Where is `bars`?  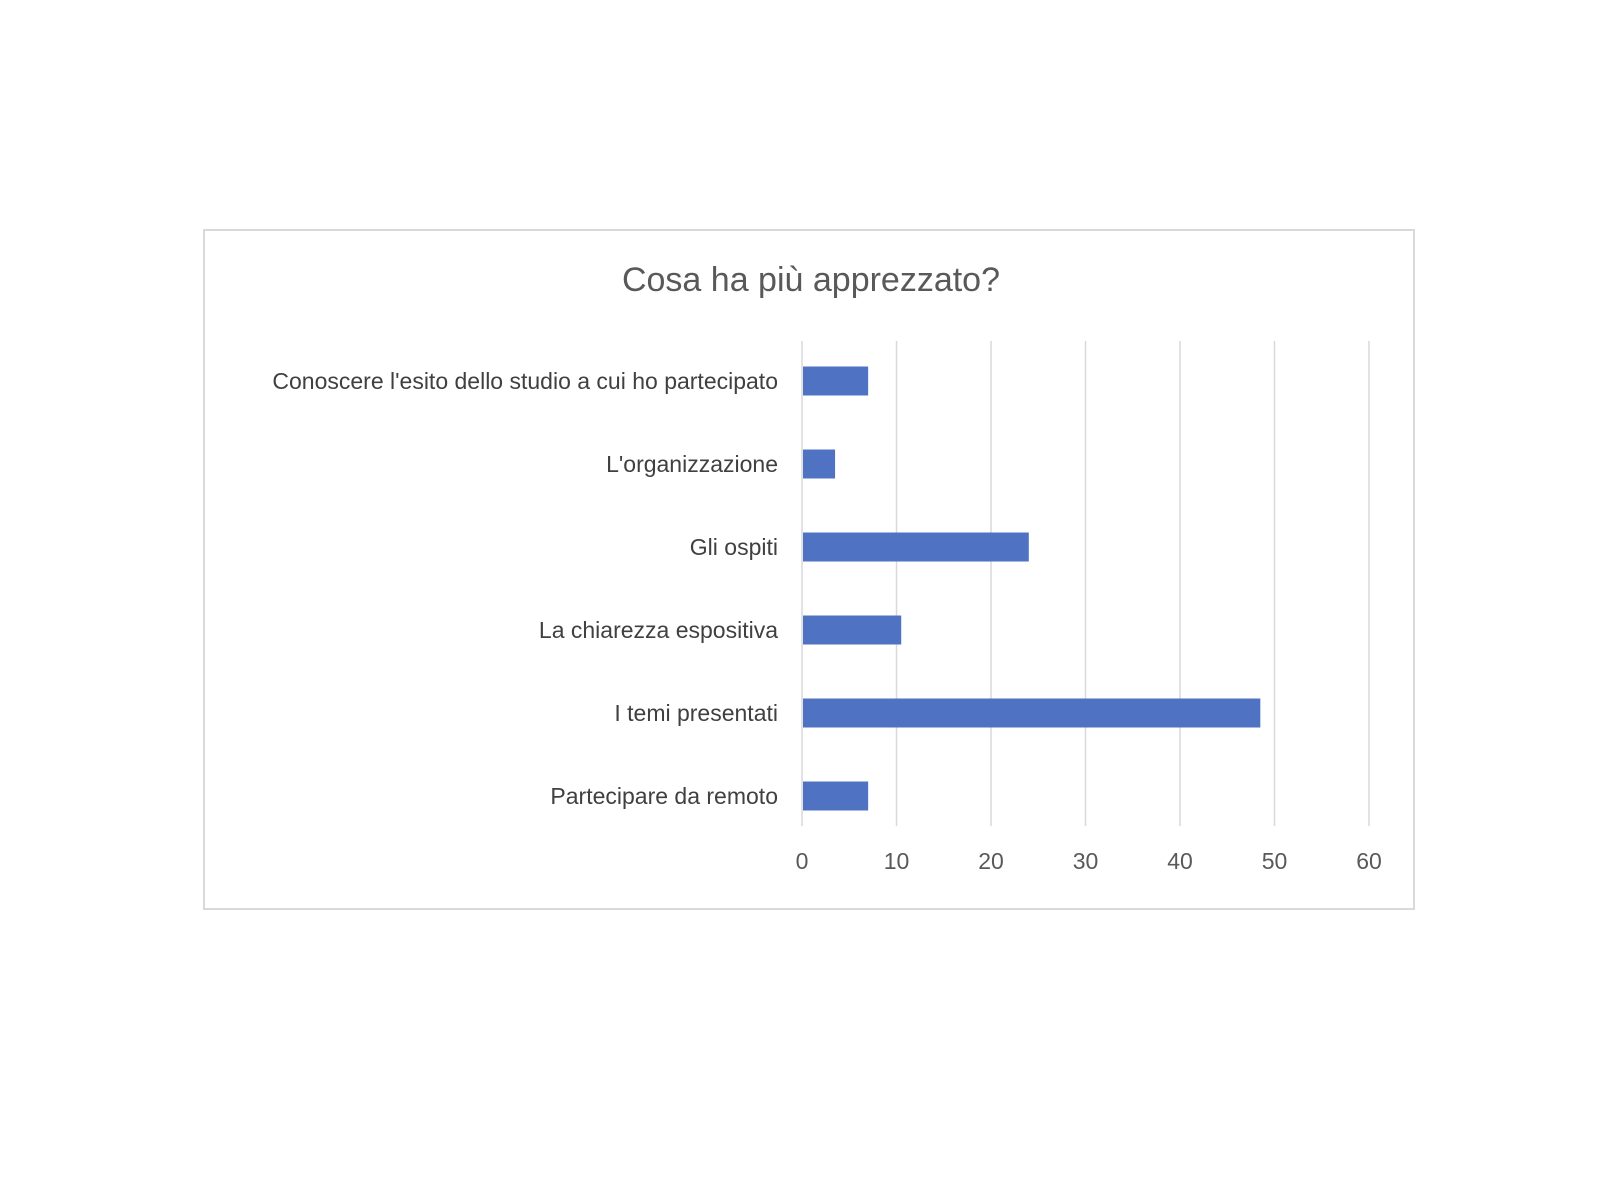
bars is located at coordinates (1032, 588).